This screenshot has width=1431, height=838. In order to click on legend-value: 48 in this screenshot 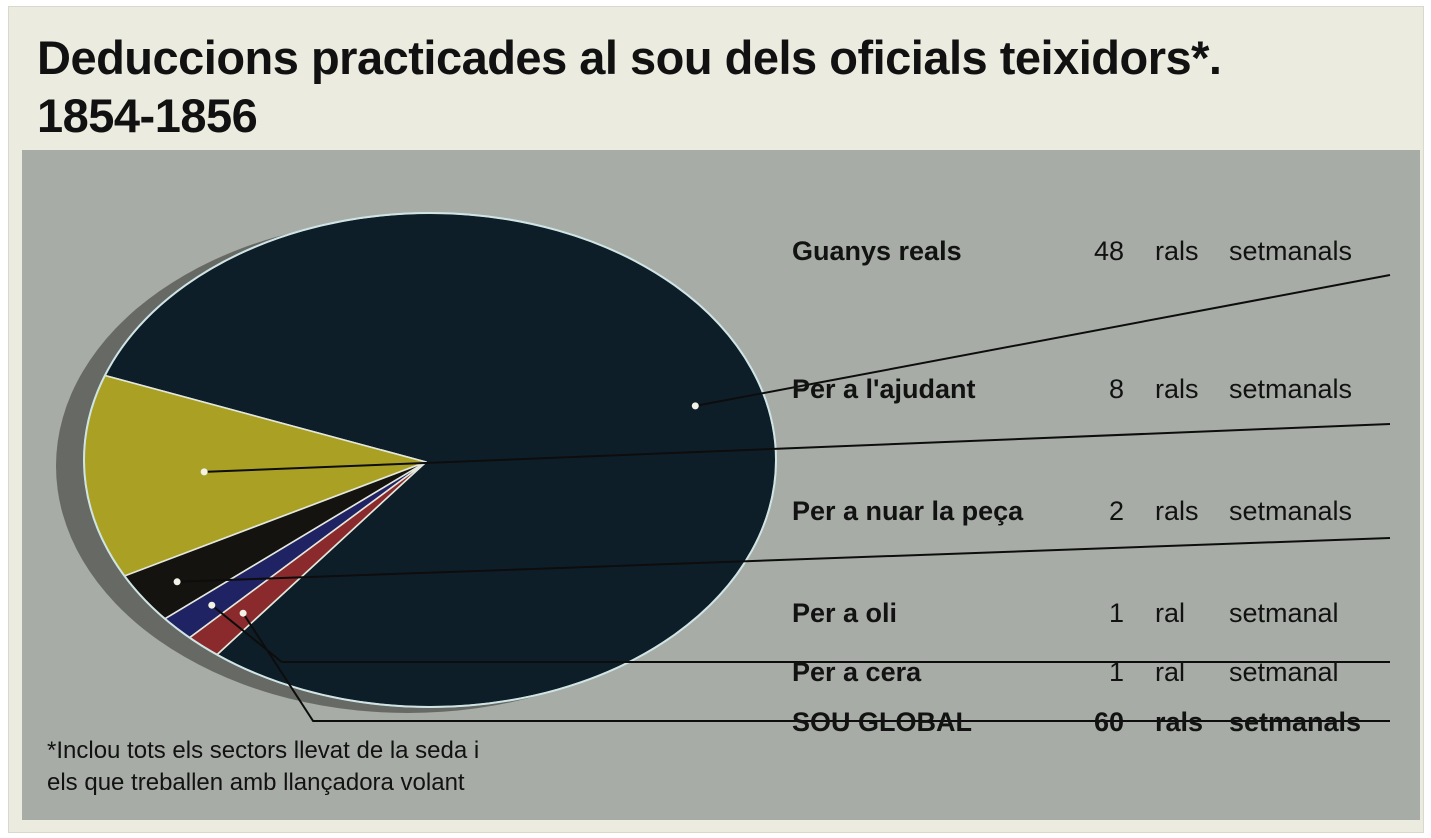, I will do `click(1109, 251)`.